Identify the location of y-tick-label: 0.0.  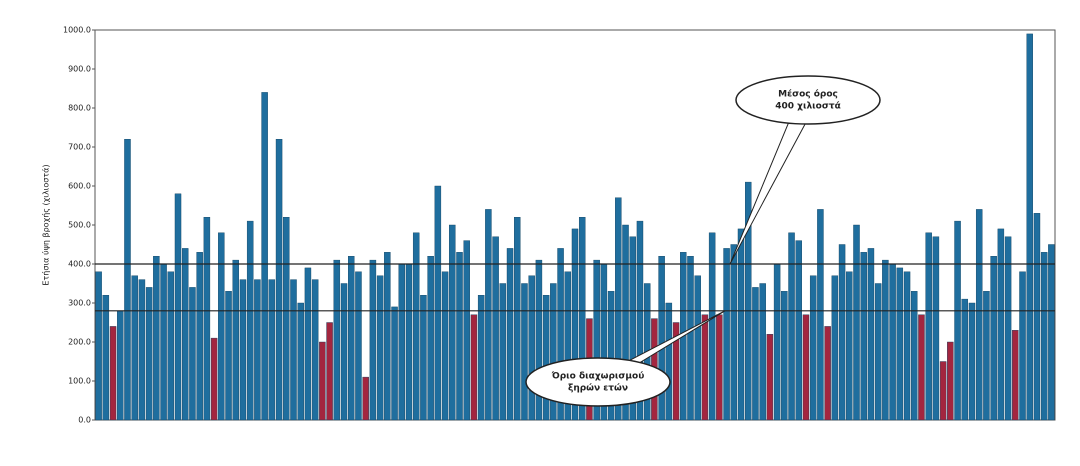
(84, 420).